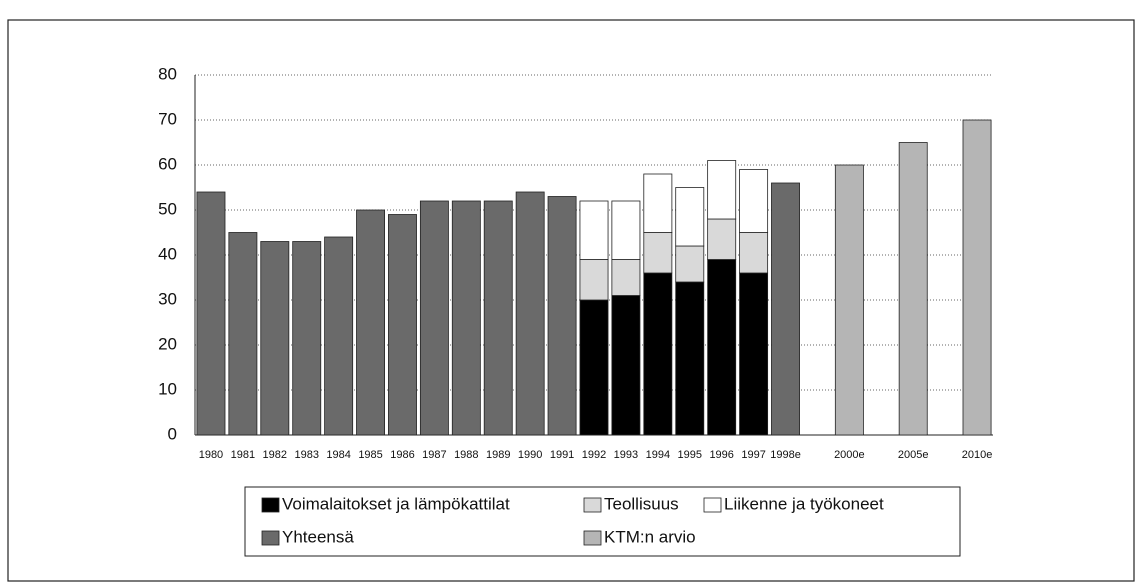 The width and height of the screenshot is (1142, 582). I want to click on x-tick-label: 1983, so click(306, 455).